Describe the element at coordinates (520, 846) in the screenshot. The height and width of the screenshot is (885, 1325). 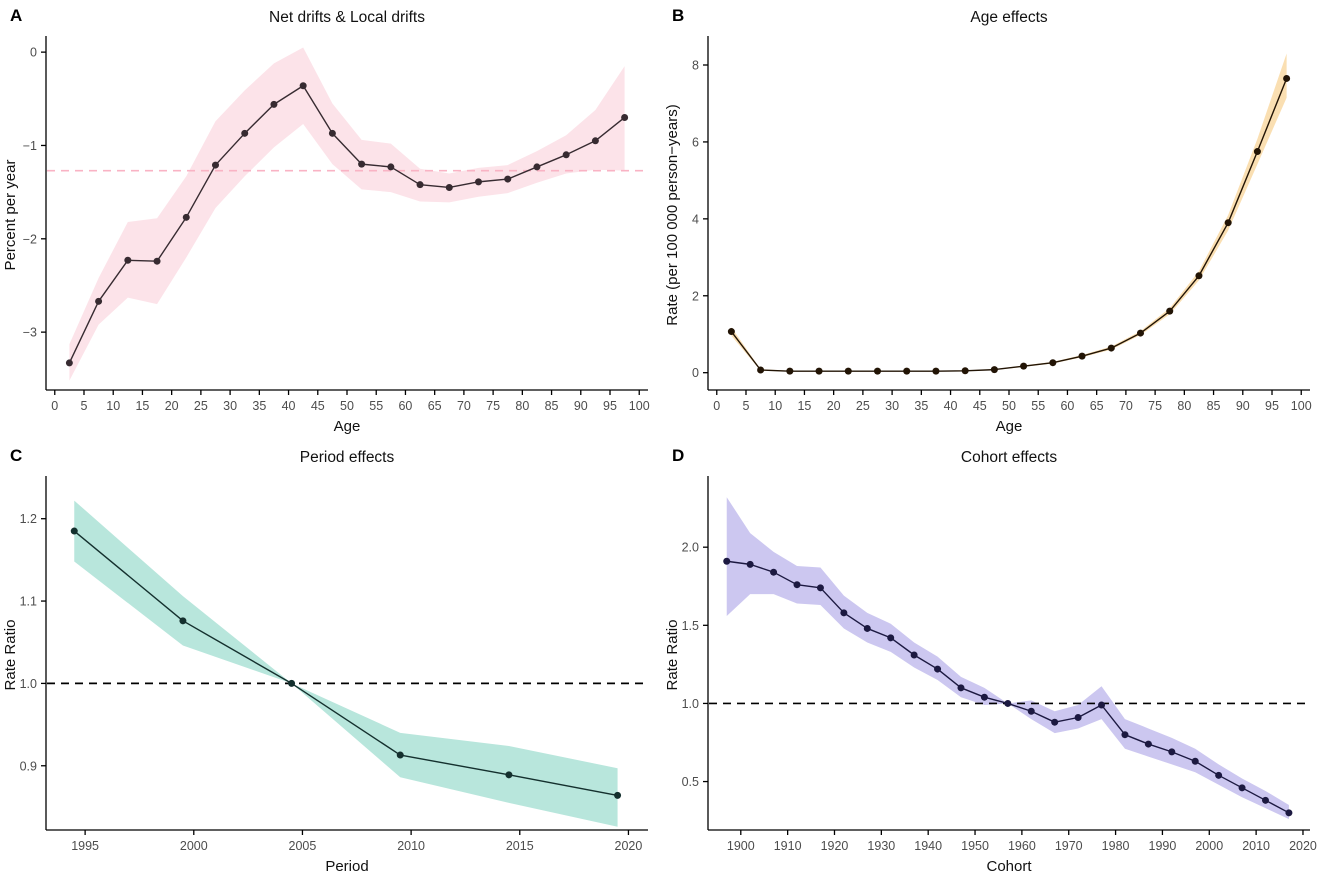
I see `svg-text: 2015` at that location.